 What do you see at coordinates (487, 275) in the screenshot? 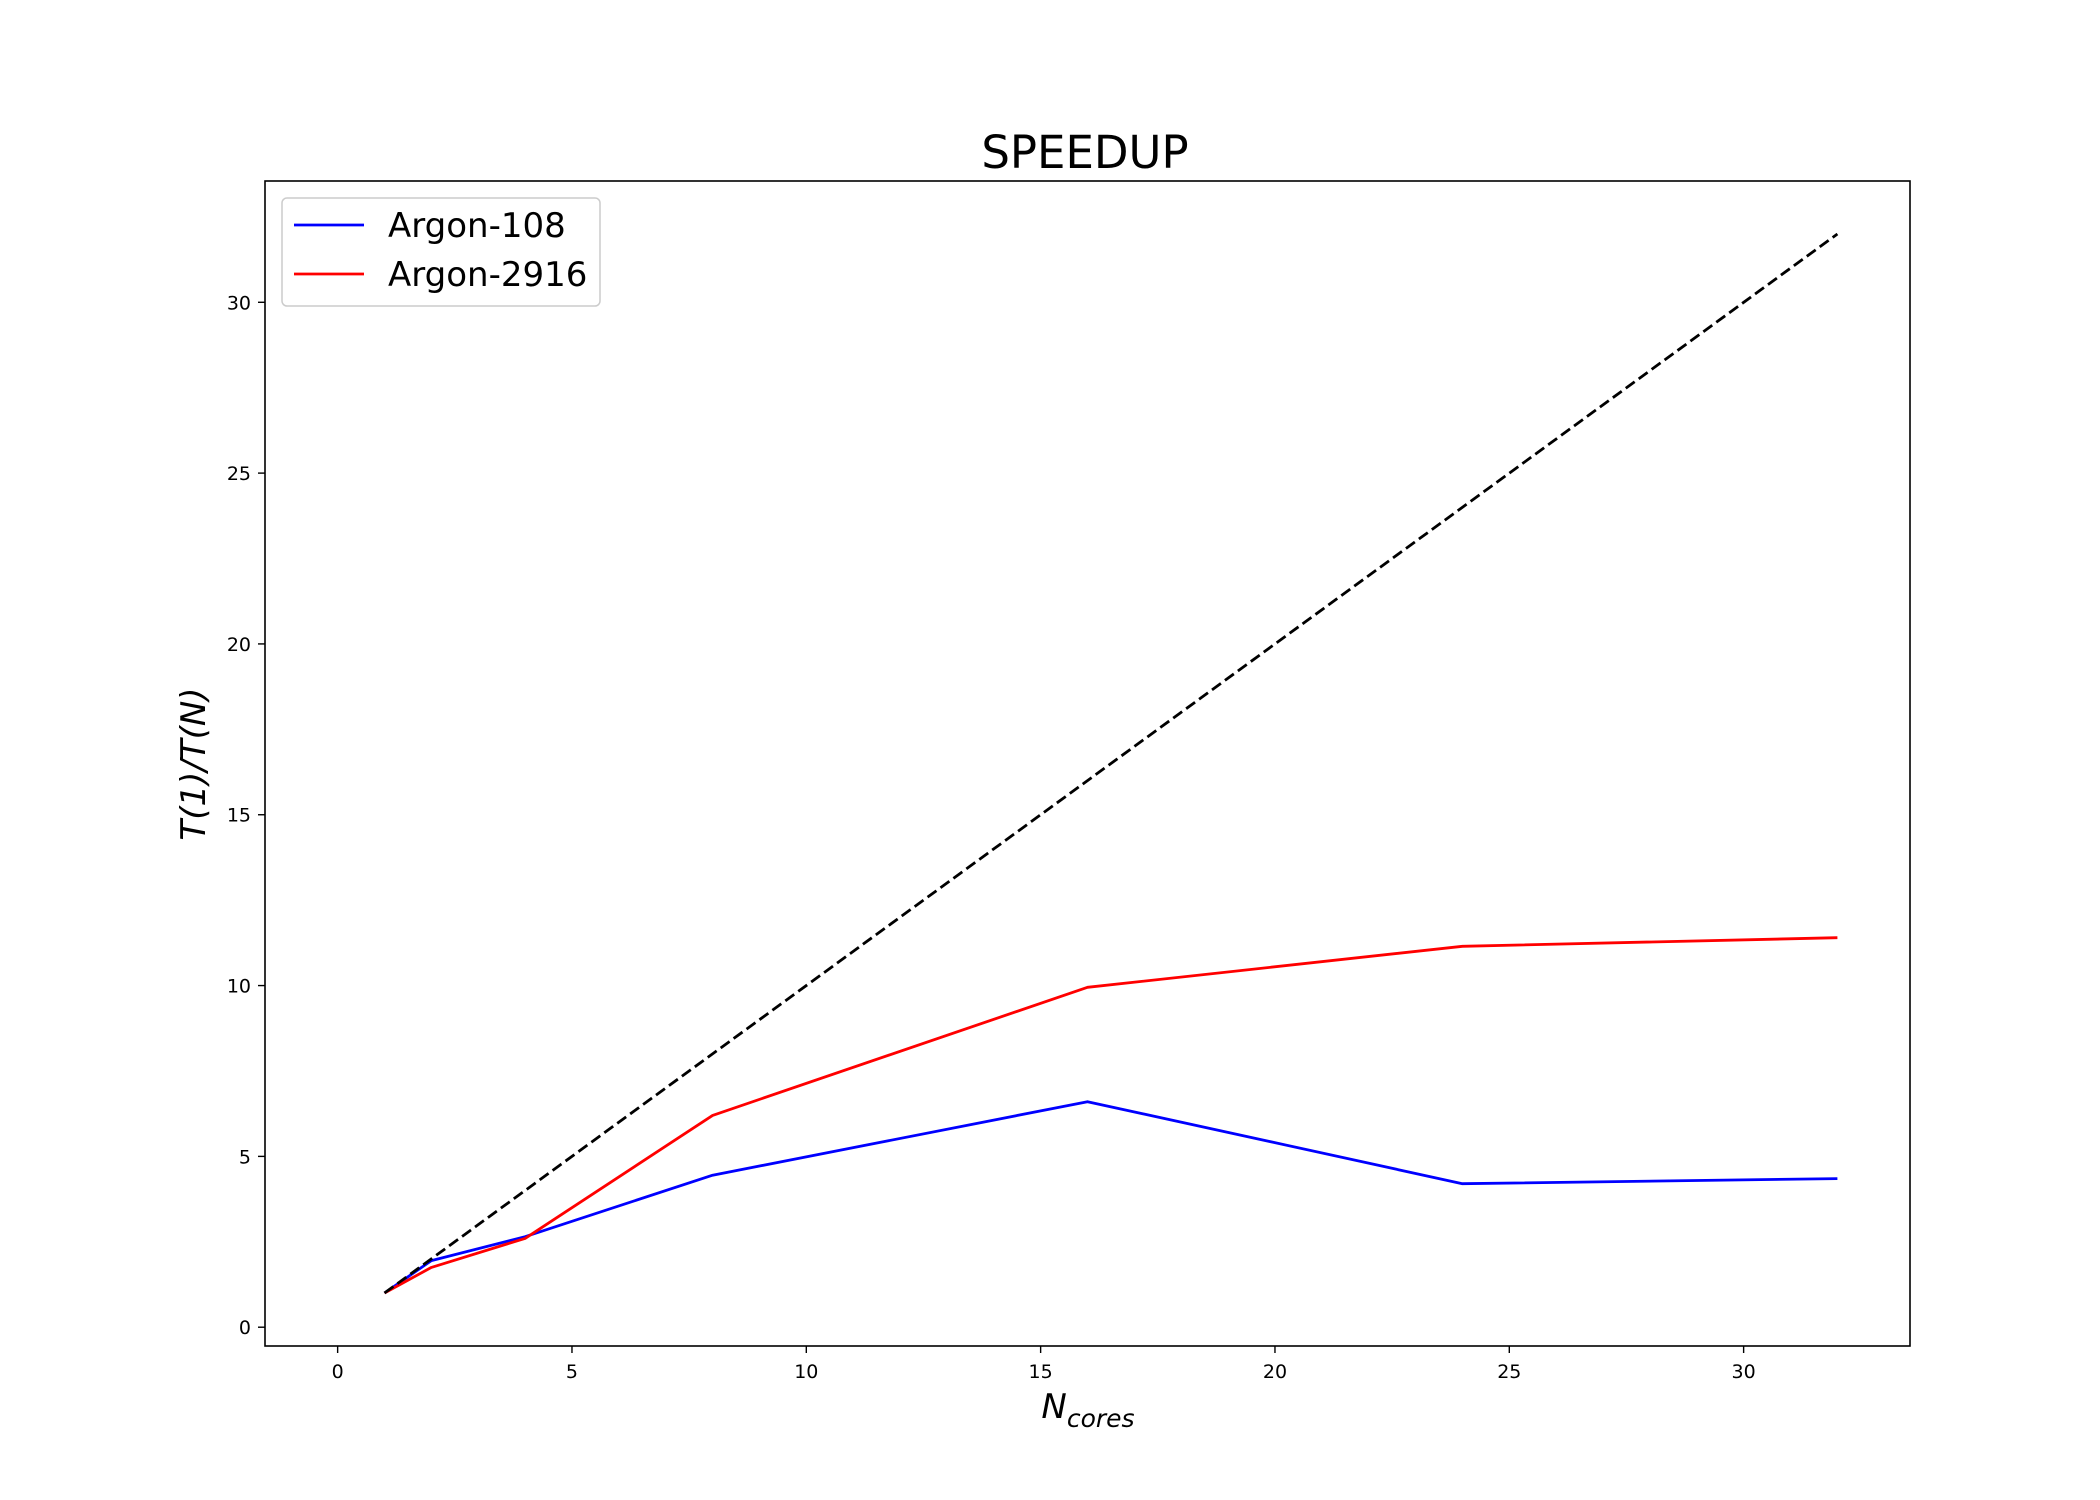
I see `legend-label: Argon-2916` at bounding box center [487, 275].